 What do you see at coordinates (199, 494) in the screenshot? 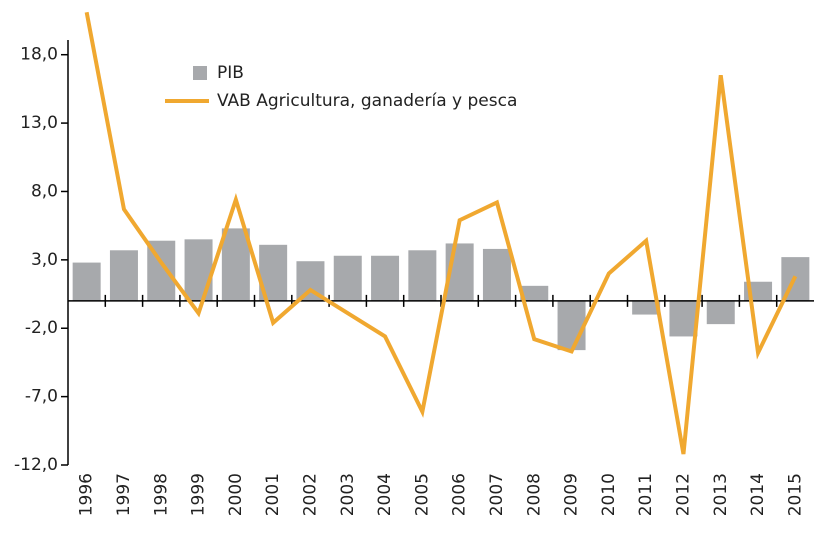
I see `x-tick-label: 1999` at bounding box center [199, 494].